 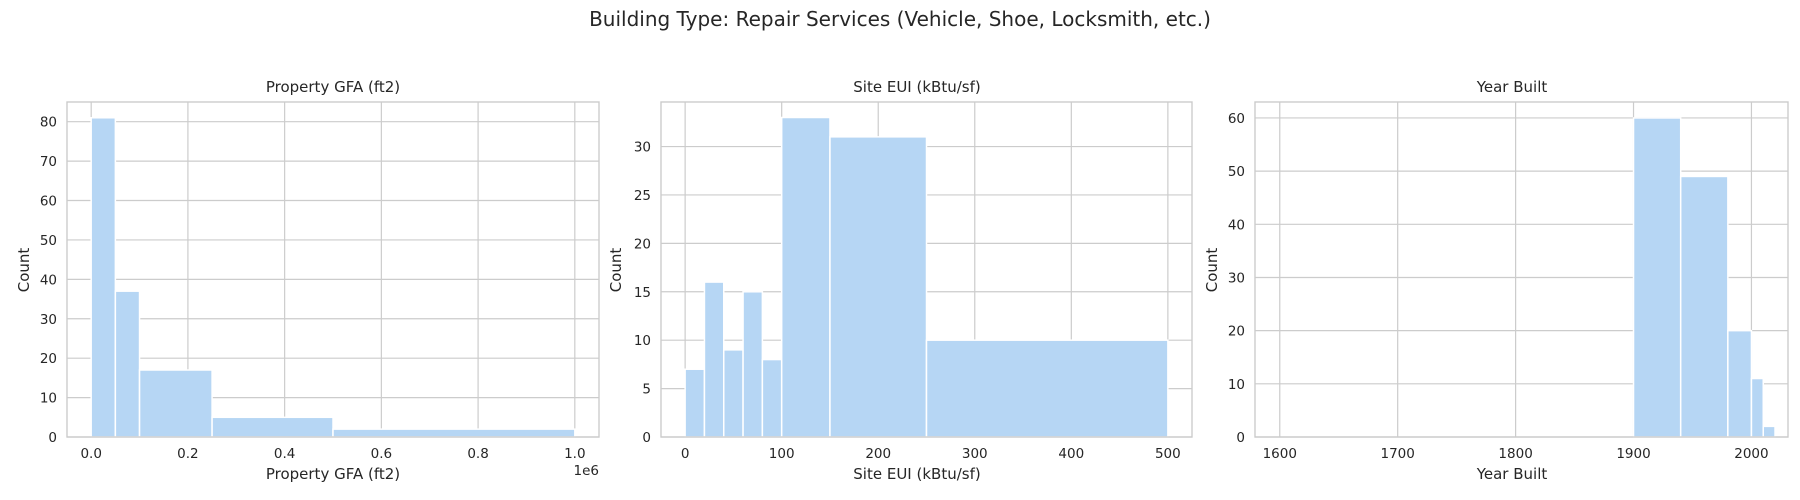 I want to click on x-tick-label: 0.8, so click(x=477, y=454).